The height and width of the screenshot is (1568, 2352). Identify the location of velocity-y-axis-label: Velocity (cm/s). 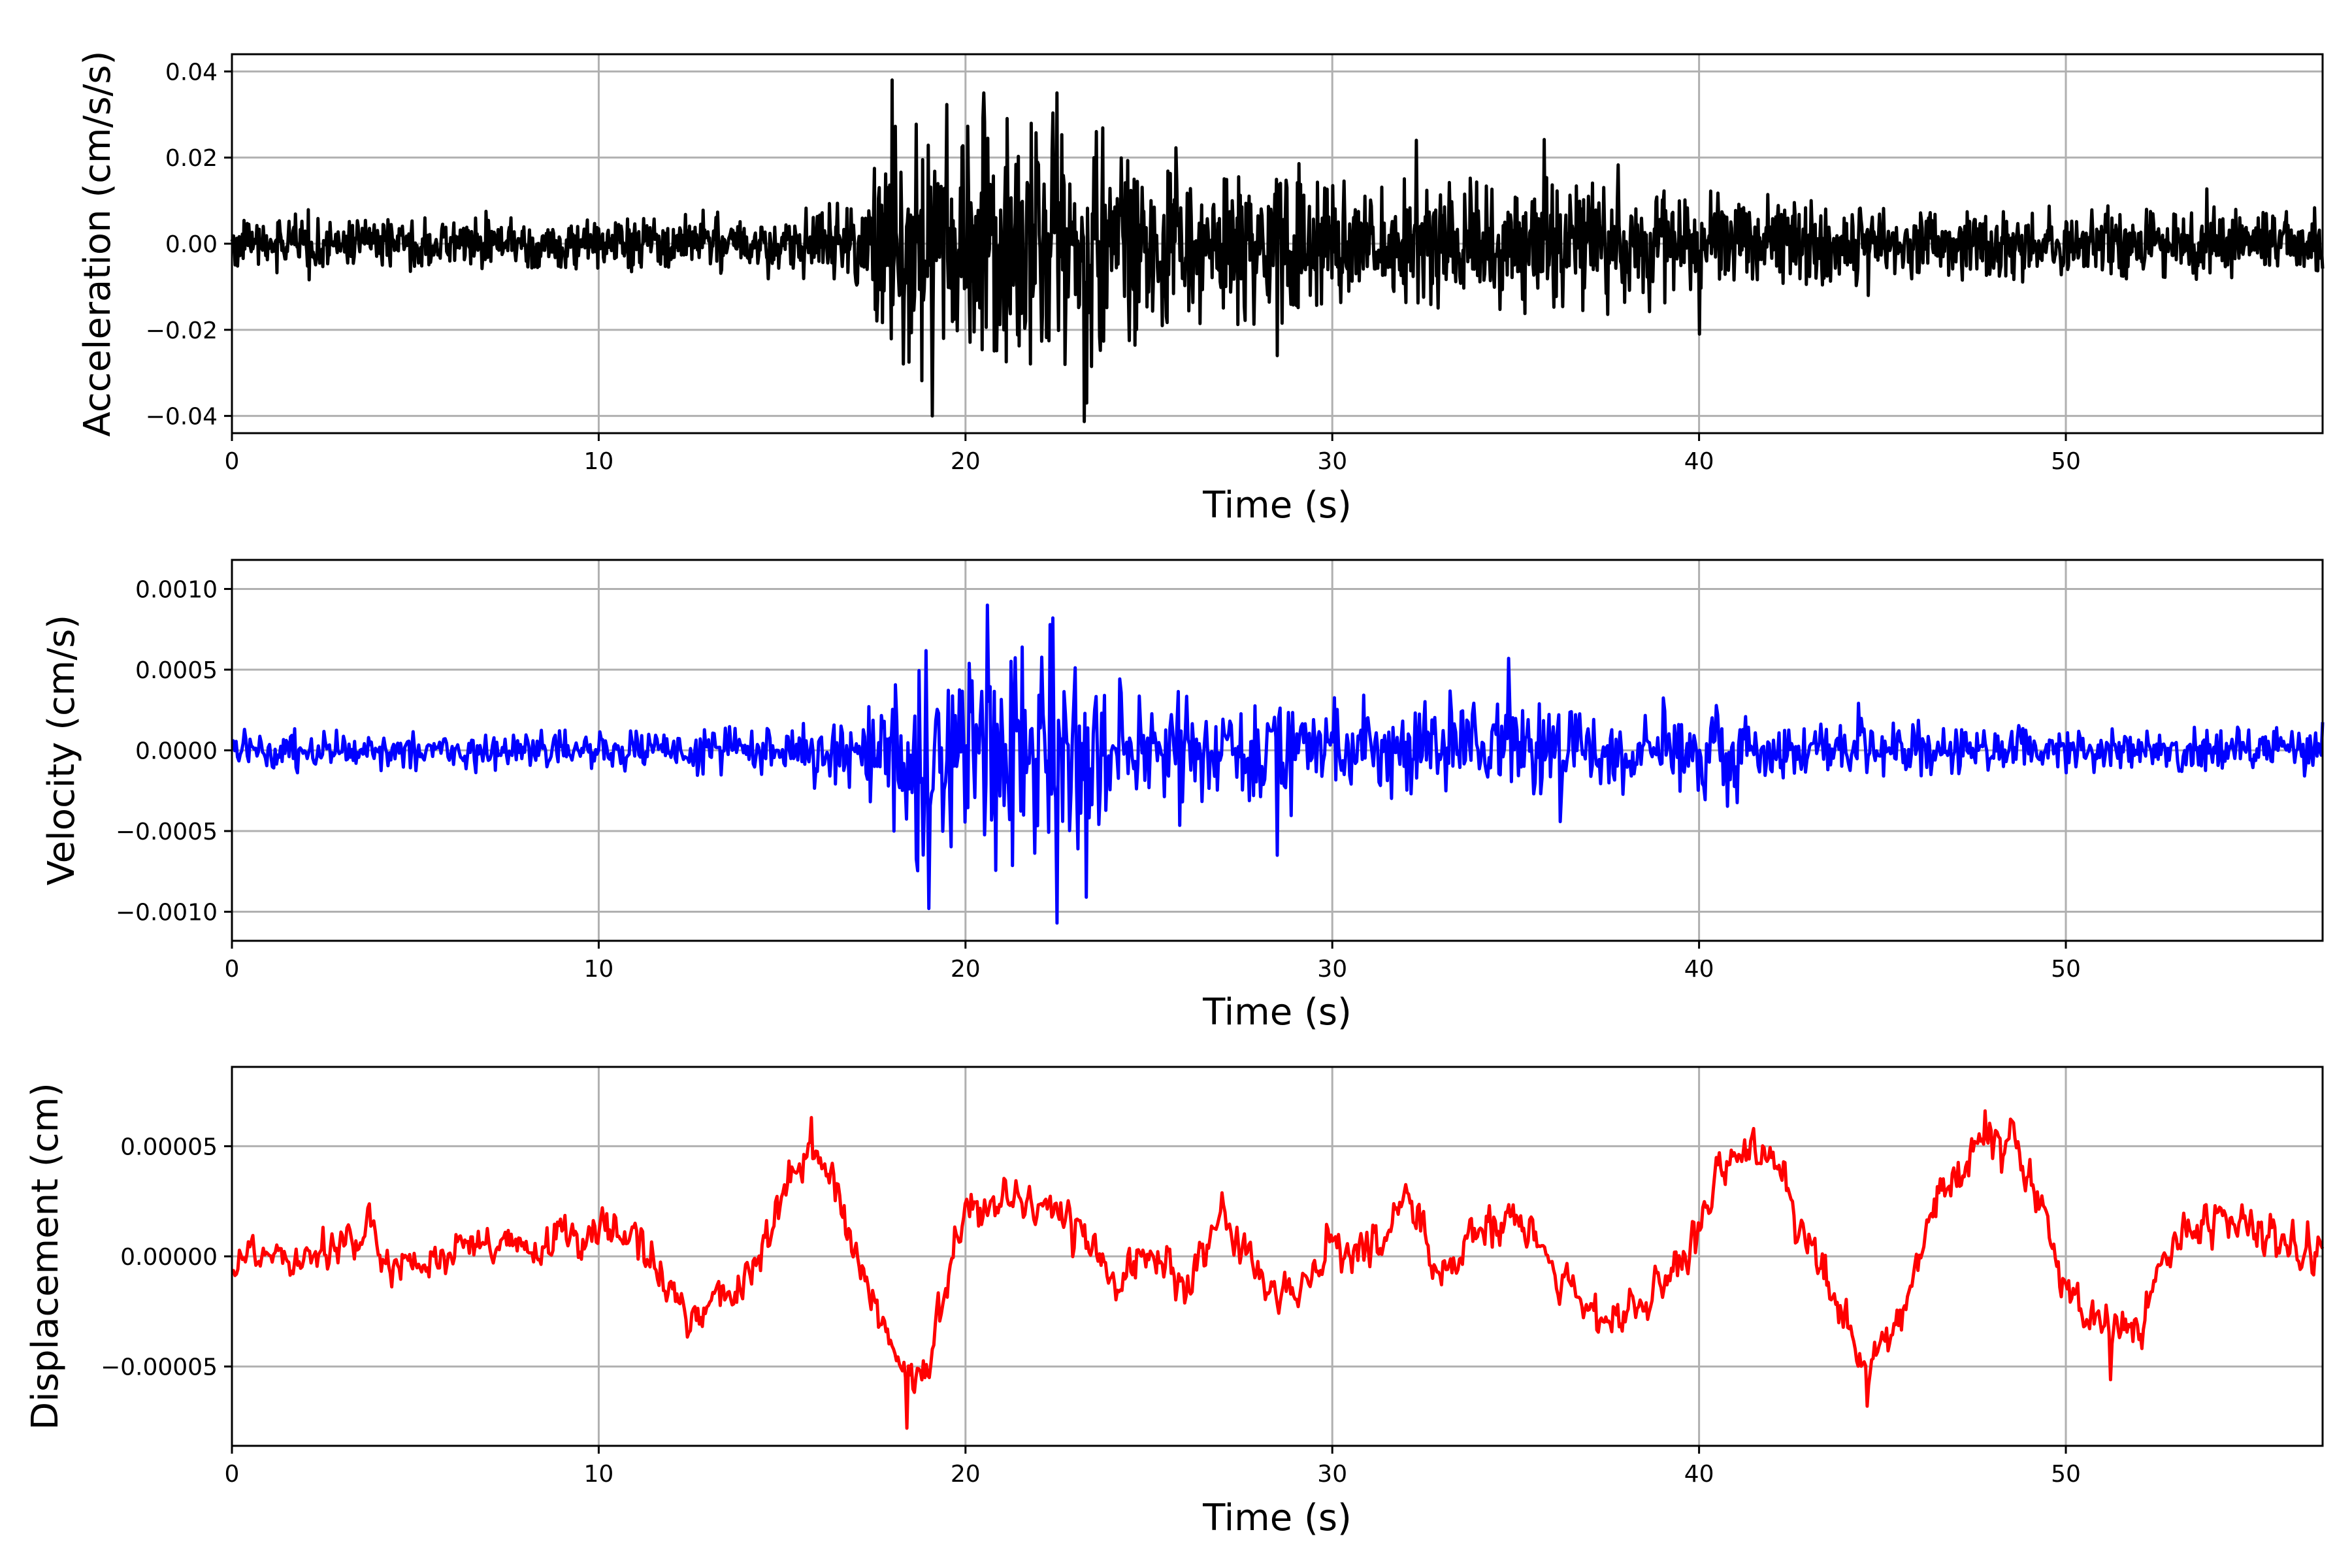
(62, 750).